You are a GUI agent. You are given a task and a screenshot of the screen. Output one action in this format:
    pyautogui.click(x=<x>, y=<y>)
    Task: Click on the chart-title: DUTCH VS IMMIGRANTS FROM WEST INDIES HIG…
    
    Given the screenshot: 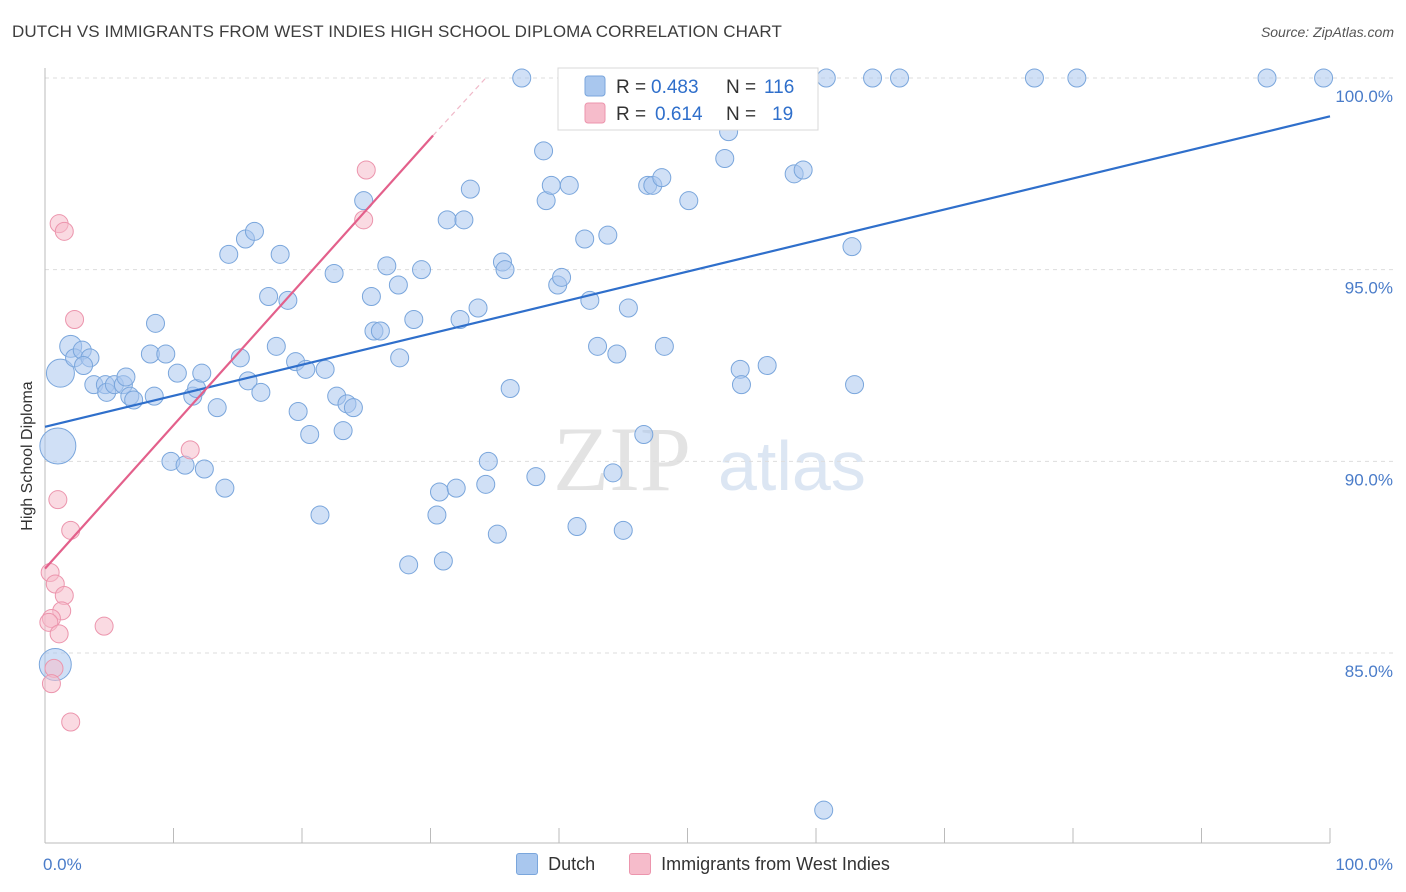 What is the action you would take?
    pyautogui.click(x=397, y=31)
    